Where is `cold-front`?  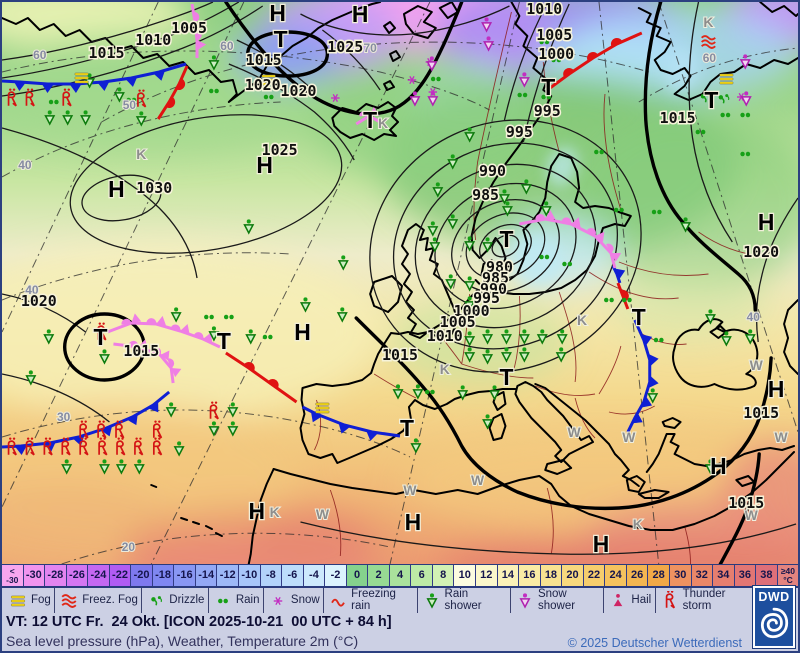 cold-front is located at coordinates (642, 376).